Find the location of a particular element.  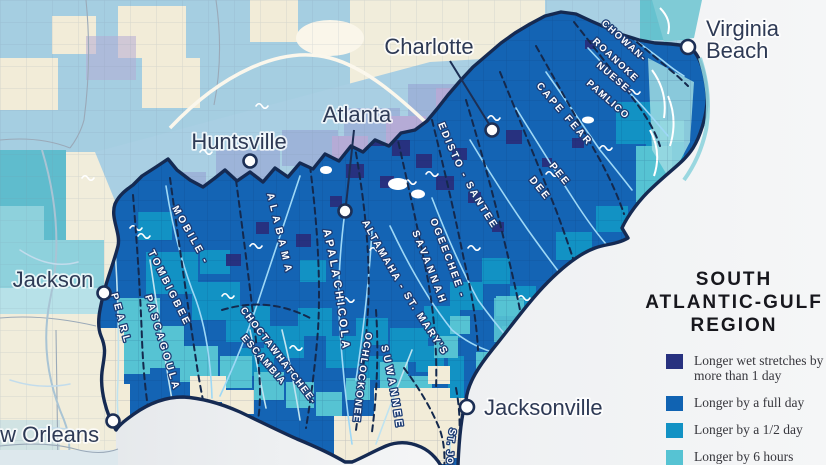

virginia-beach-label-line1: Virginia is located at coordinates (743, 28).